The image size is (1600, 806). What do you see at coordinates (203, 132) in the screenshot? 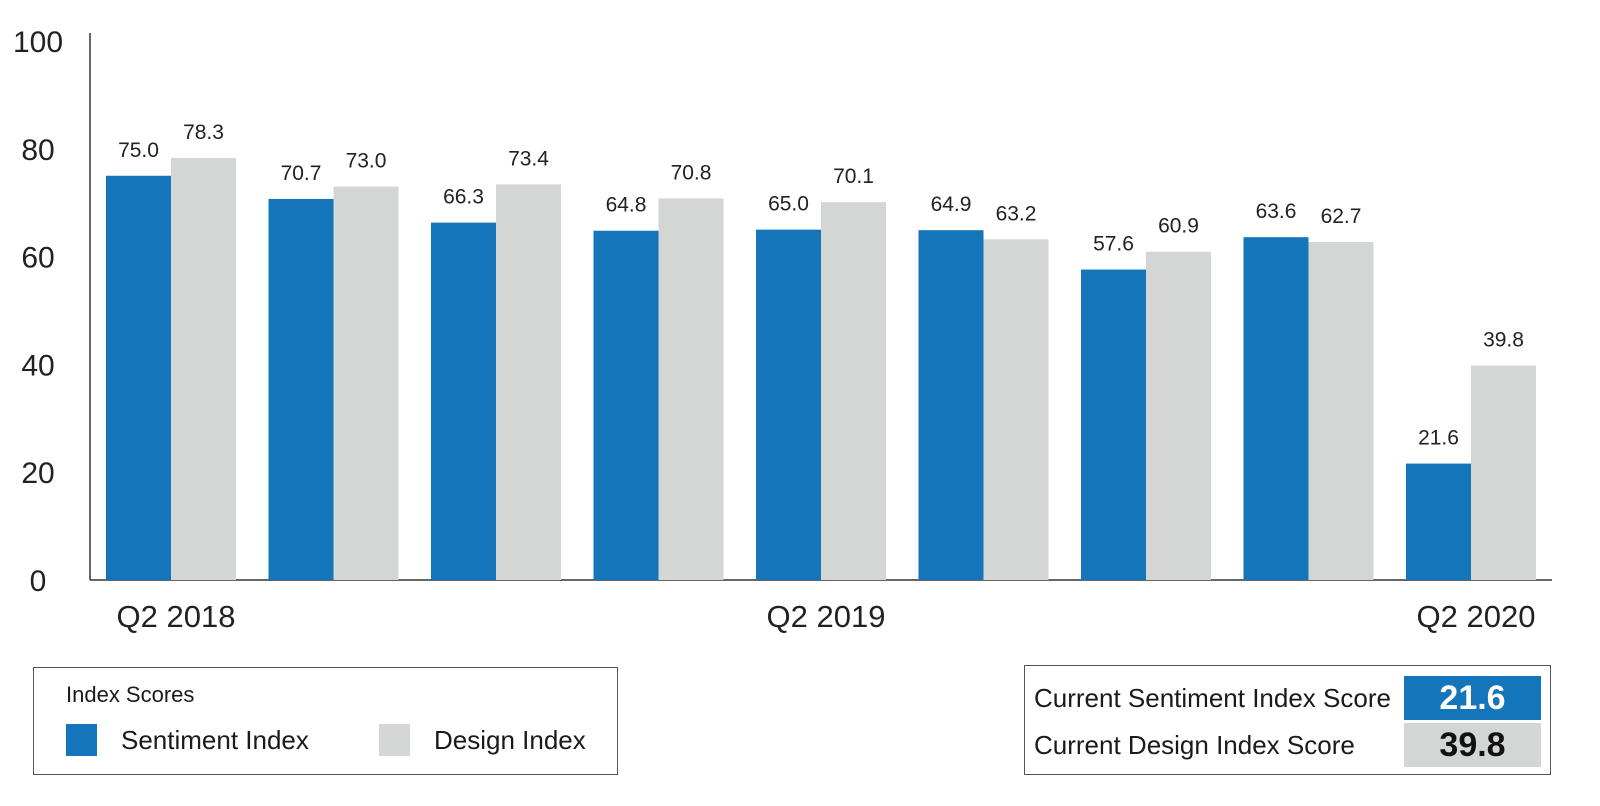
I see `data-label: 78.3` at bounding box center [203, 132].